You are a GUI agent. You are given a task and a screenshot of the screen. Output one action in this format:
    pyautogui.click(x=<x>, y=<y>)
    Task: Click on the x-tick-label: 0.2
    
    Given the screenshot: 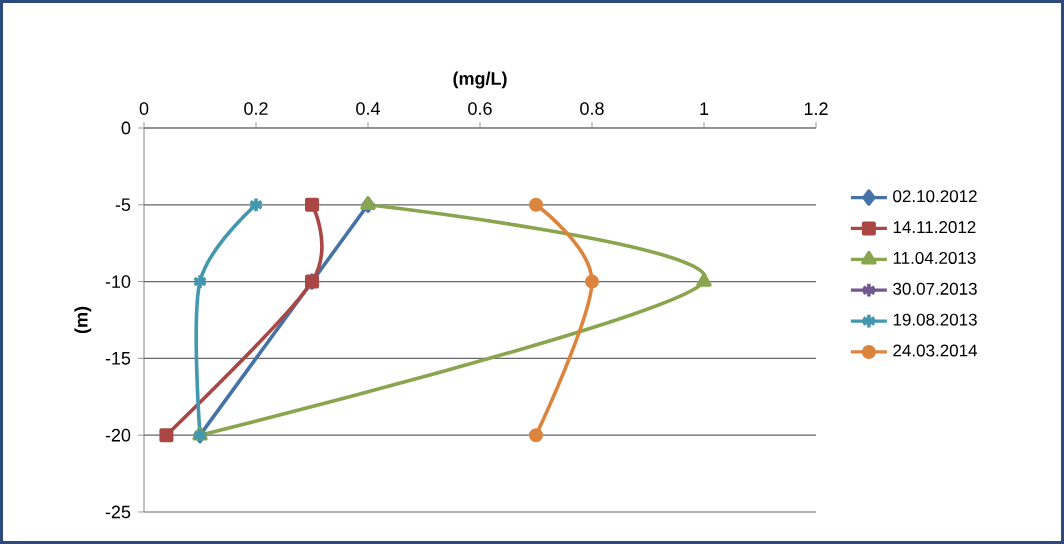 What is the action you would take?
    pyautogui.click(x=256, y=108)
    